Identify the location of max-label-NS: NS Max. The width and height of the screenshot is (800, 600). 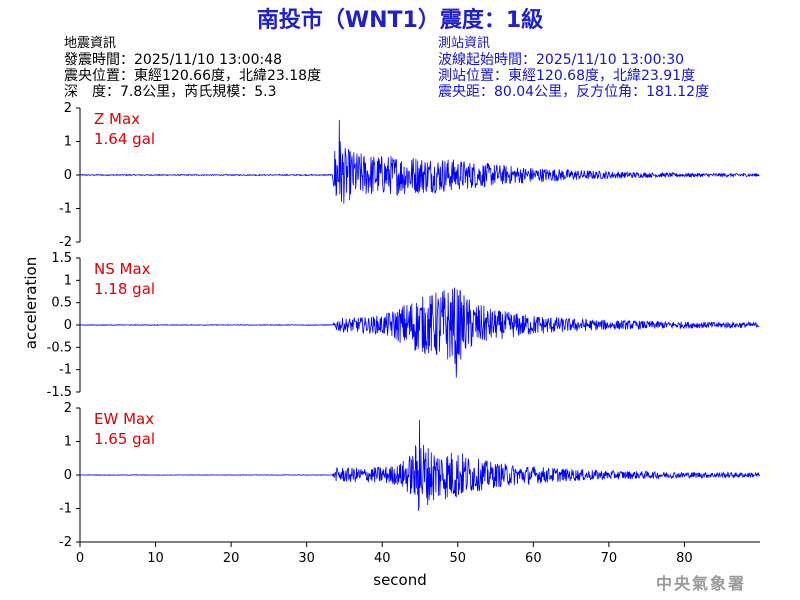
(122, 269).